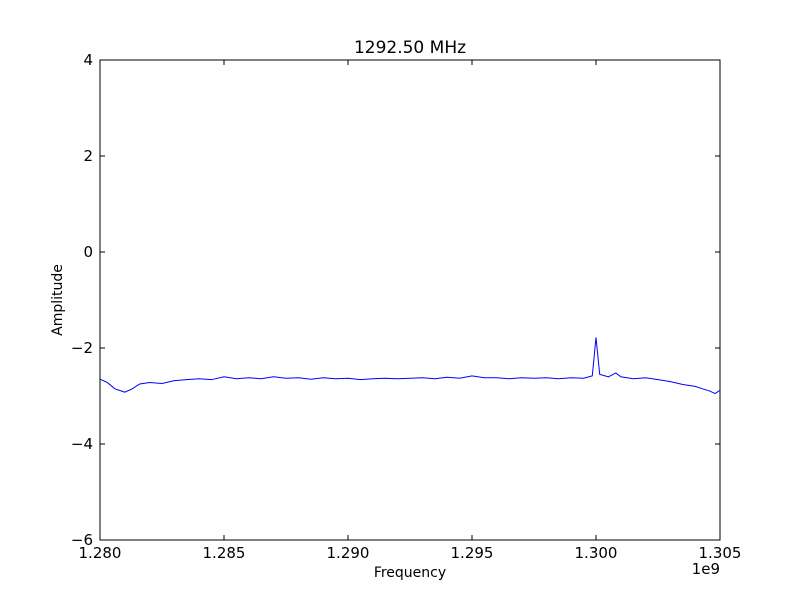 The image size is (800, 600). I want to click on y-tick-label: 4, so click(88, 60).